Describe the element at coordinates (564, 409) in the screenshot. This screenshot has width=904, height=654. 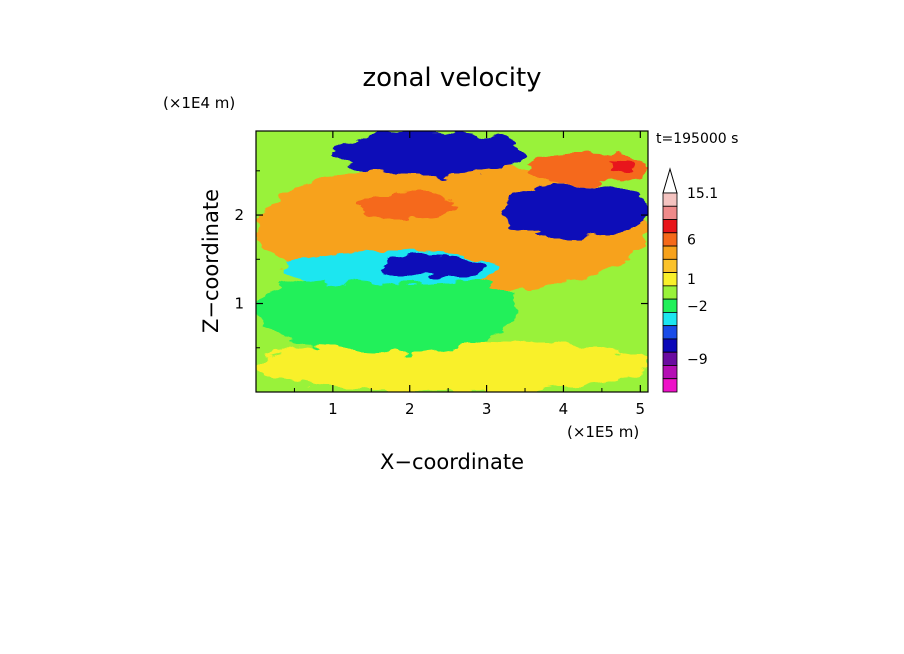
I see `x-tick-label-3: 4` at that location.